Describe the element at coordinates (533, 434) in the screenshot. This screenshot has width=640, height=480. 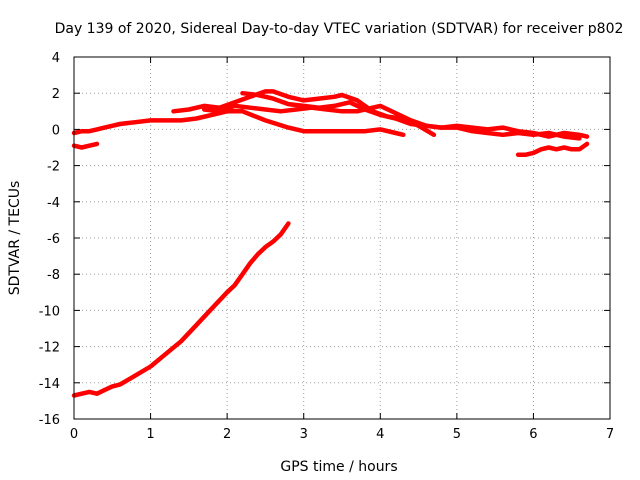
I see `x-tick-label: 6` at that location.